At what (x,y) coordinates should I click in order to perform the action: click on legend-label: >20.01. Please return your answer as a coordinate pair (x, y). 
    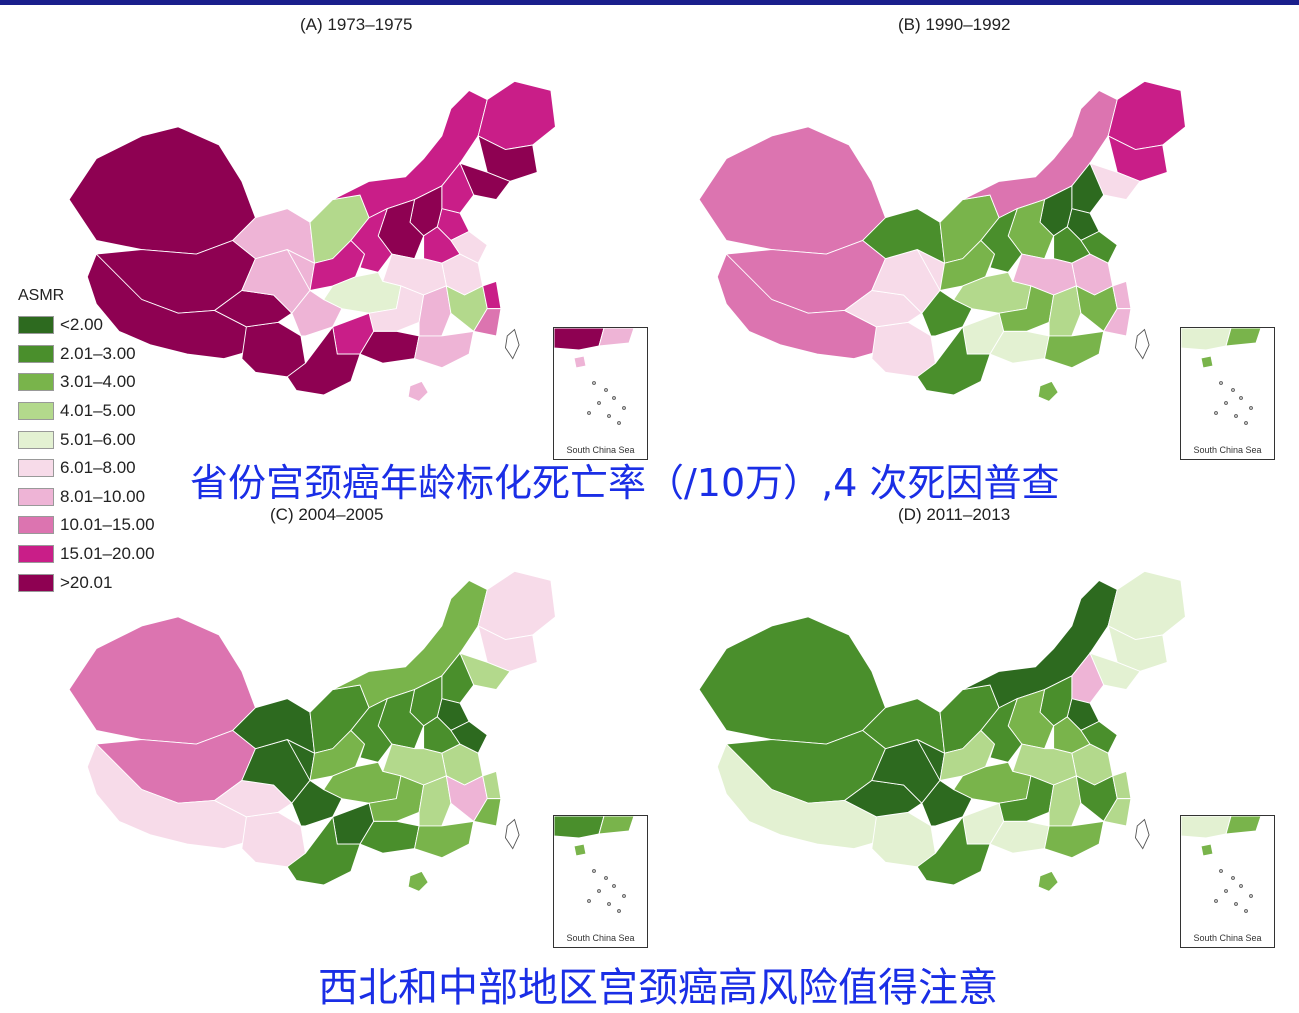
    Looking at the image, I should click on (86, 582).